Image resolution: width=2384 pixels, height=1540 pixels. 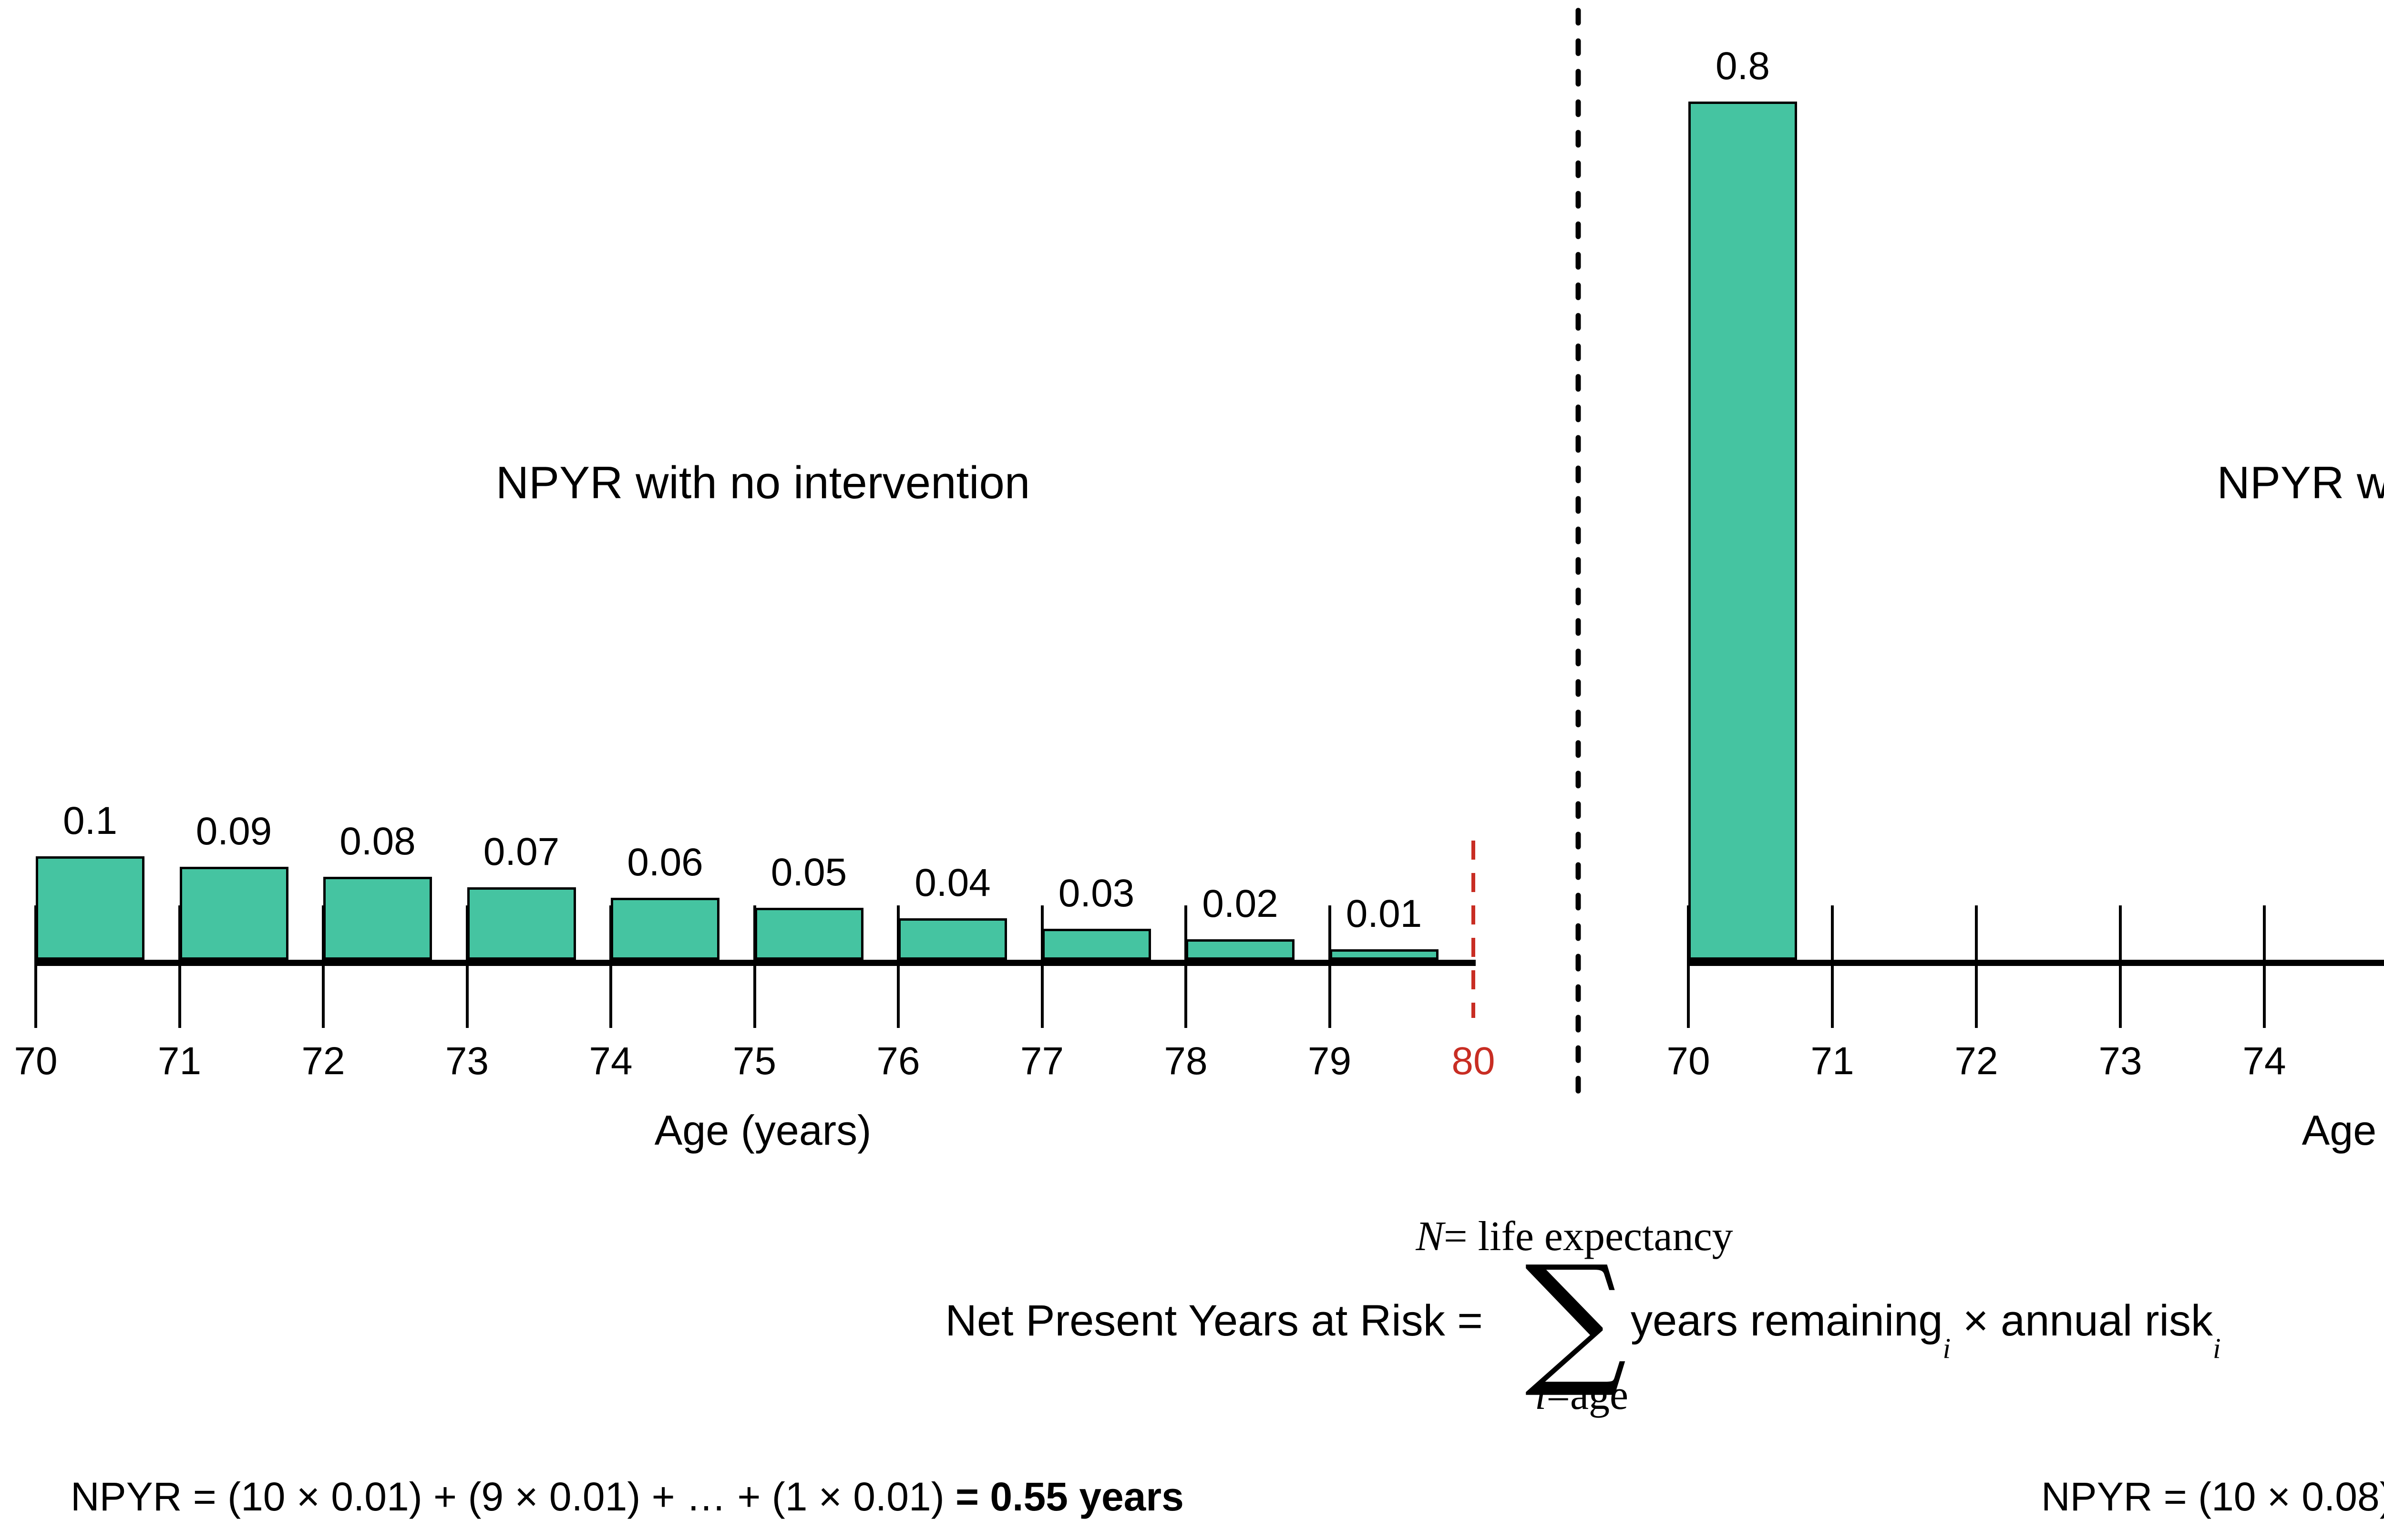 I want to click on equation-expression: NPYR = (10 × 0.08), so click(x=2212, y=1497).